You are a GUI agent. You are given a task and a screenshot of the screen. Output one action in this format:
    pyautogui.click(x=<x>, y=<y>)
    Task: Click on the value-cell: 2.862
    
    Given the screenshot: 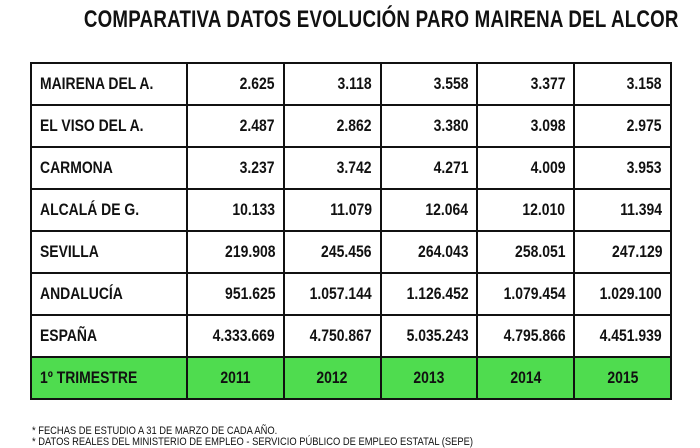 What is the action you would take?
    pyautogui.click(x=332, y=126)
    